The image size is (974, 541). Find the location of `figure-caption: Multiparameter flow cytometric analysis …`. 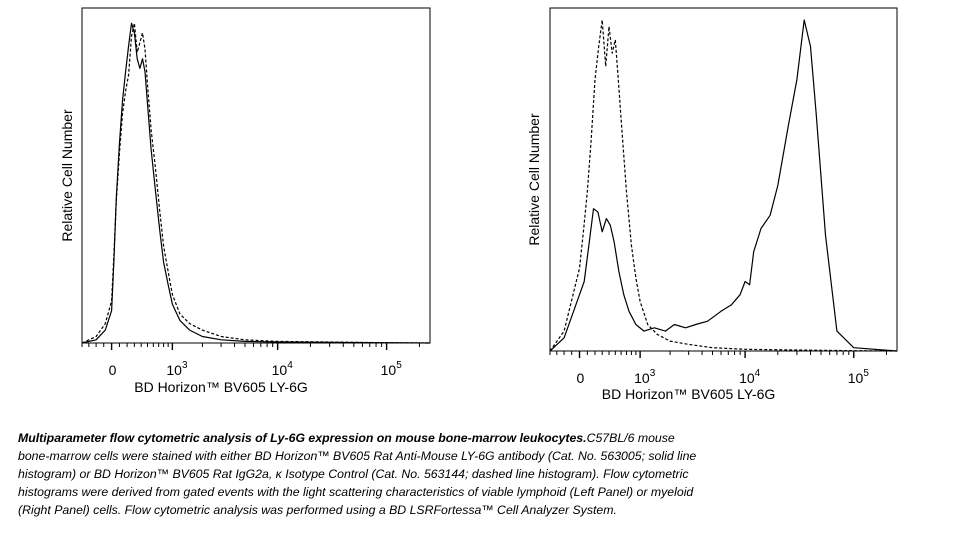

figure-caption: Multiparameter flow cytometric analysis … is located at coordinates (418, 474).